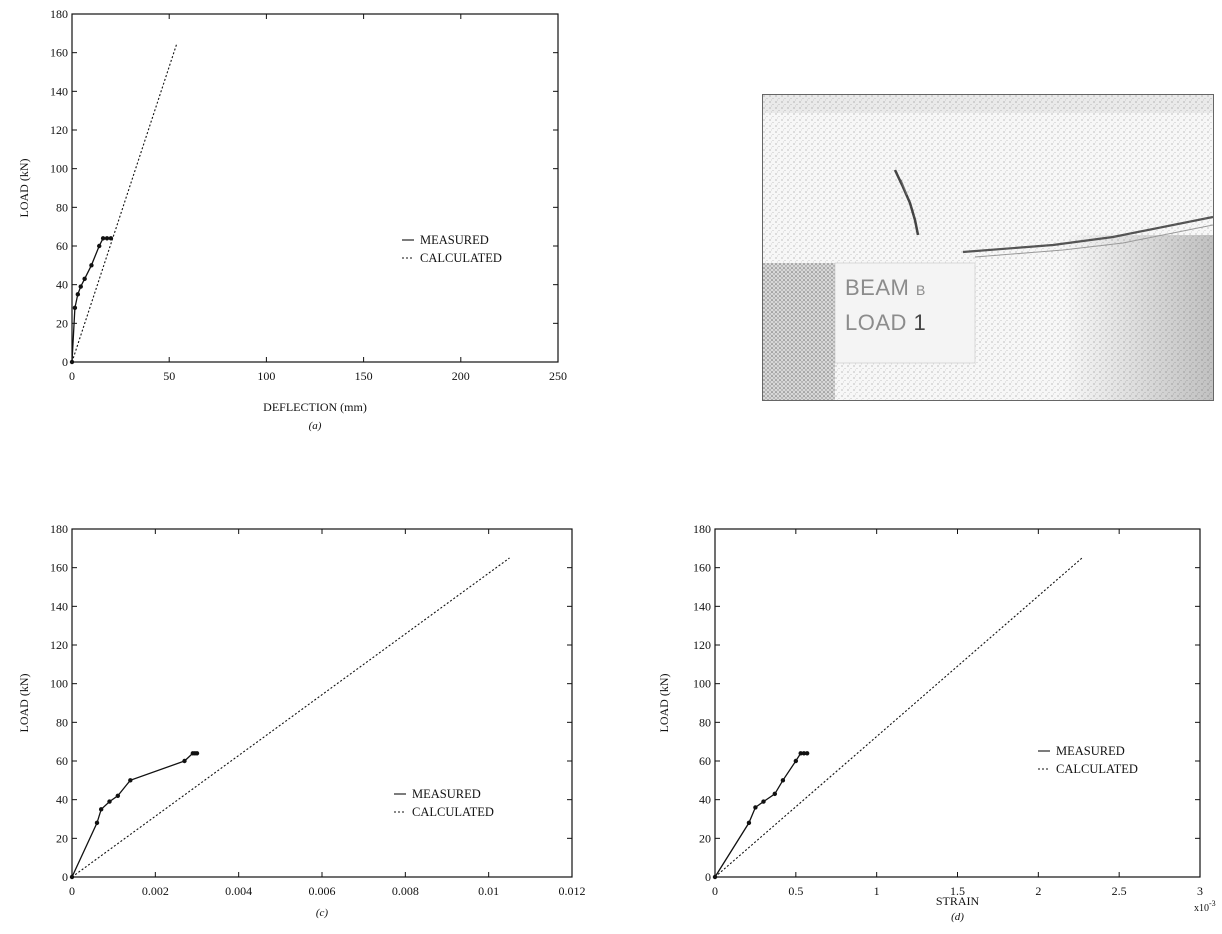  Describe the element at coordinates (322, 891) in the screenshot. I see `x-tick-label: 0.006` at that location.